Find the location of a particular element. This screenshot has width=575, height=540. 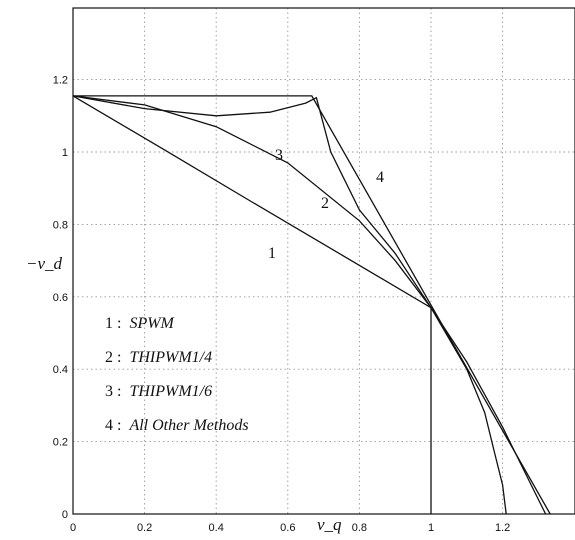

legend-num: 2 : is located at coordinates (113, 357).